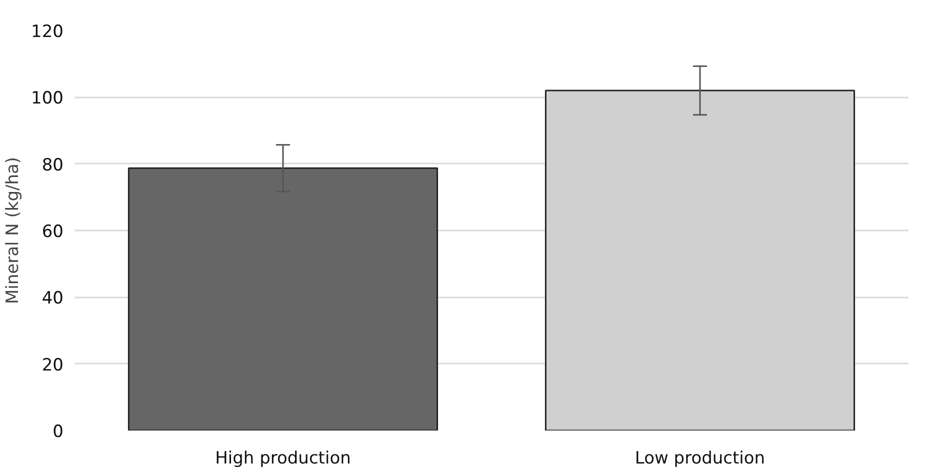 The height and width of the screenshot is (475, 937). I want to click on y-axis-title: Mineral N (kg/ha), so click(13, 230).